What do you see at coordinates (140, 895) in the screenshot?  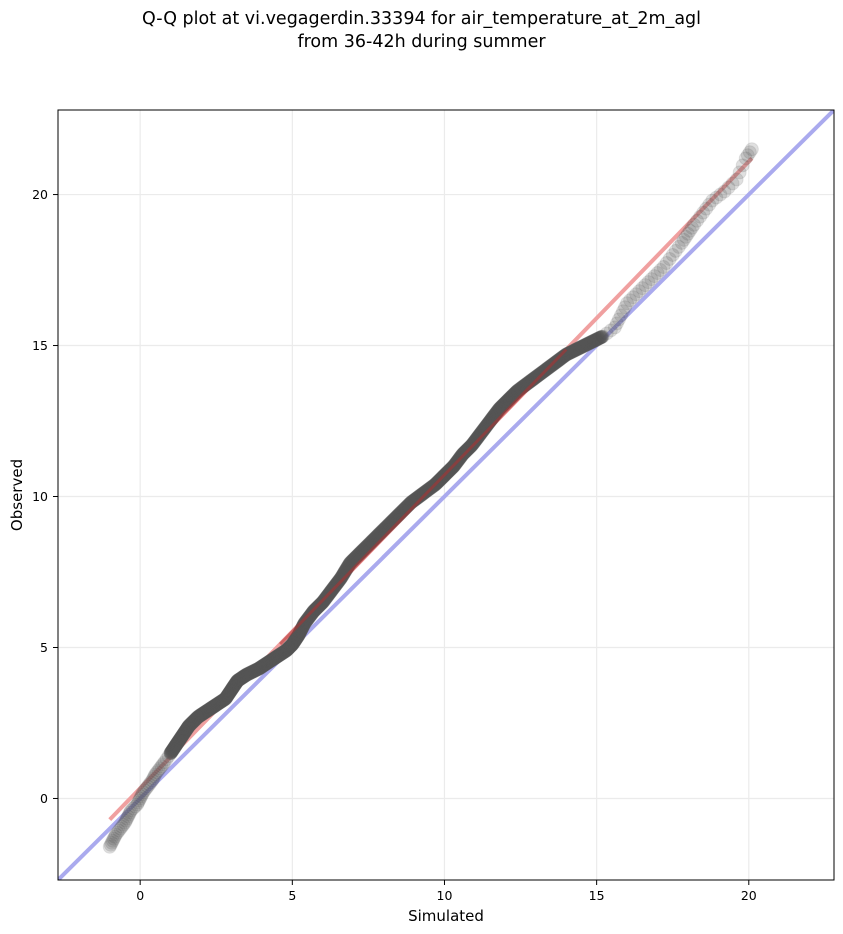 I see `x-tick-label: 0` at bounding box center [140, 895].